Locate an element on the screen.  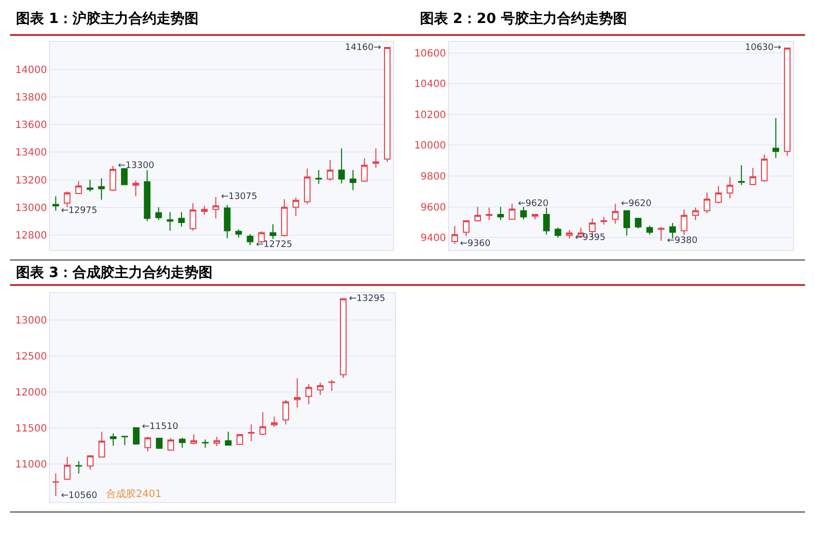
y-tick-label: 10000 is located at coordinates (430, 146).